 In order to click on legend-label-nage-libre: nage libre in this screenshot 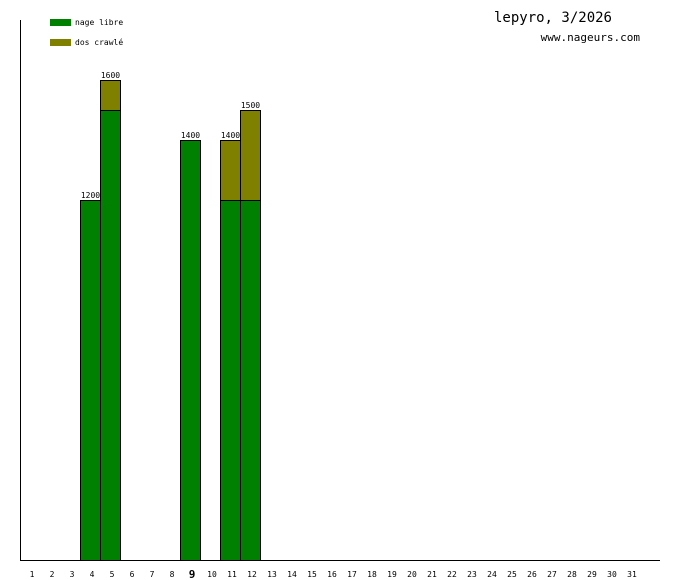, I will do `click(99, 22)`.